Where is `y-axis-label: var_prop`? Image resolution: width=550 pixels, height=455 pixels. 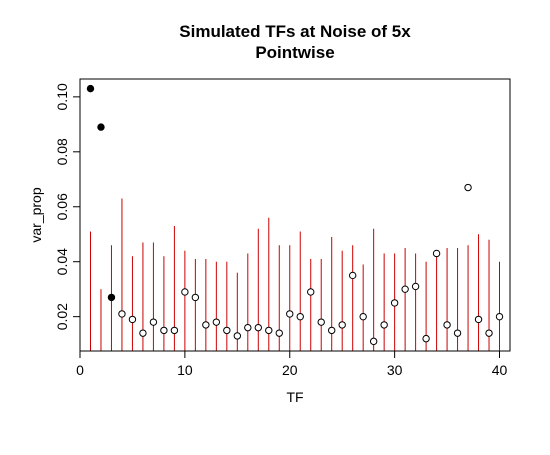
y-axis-label: var_prop is located at coordinates (36, 214).